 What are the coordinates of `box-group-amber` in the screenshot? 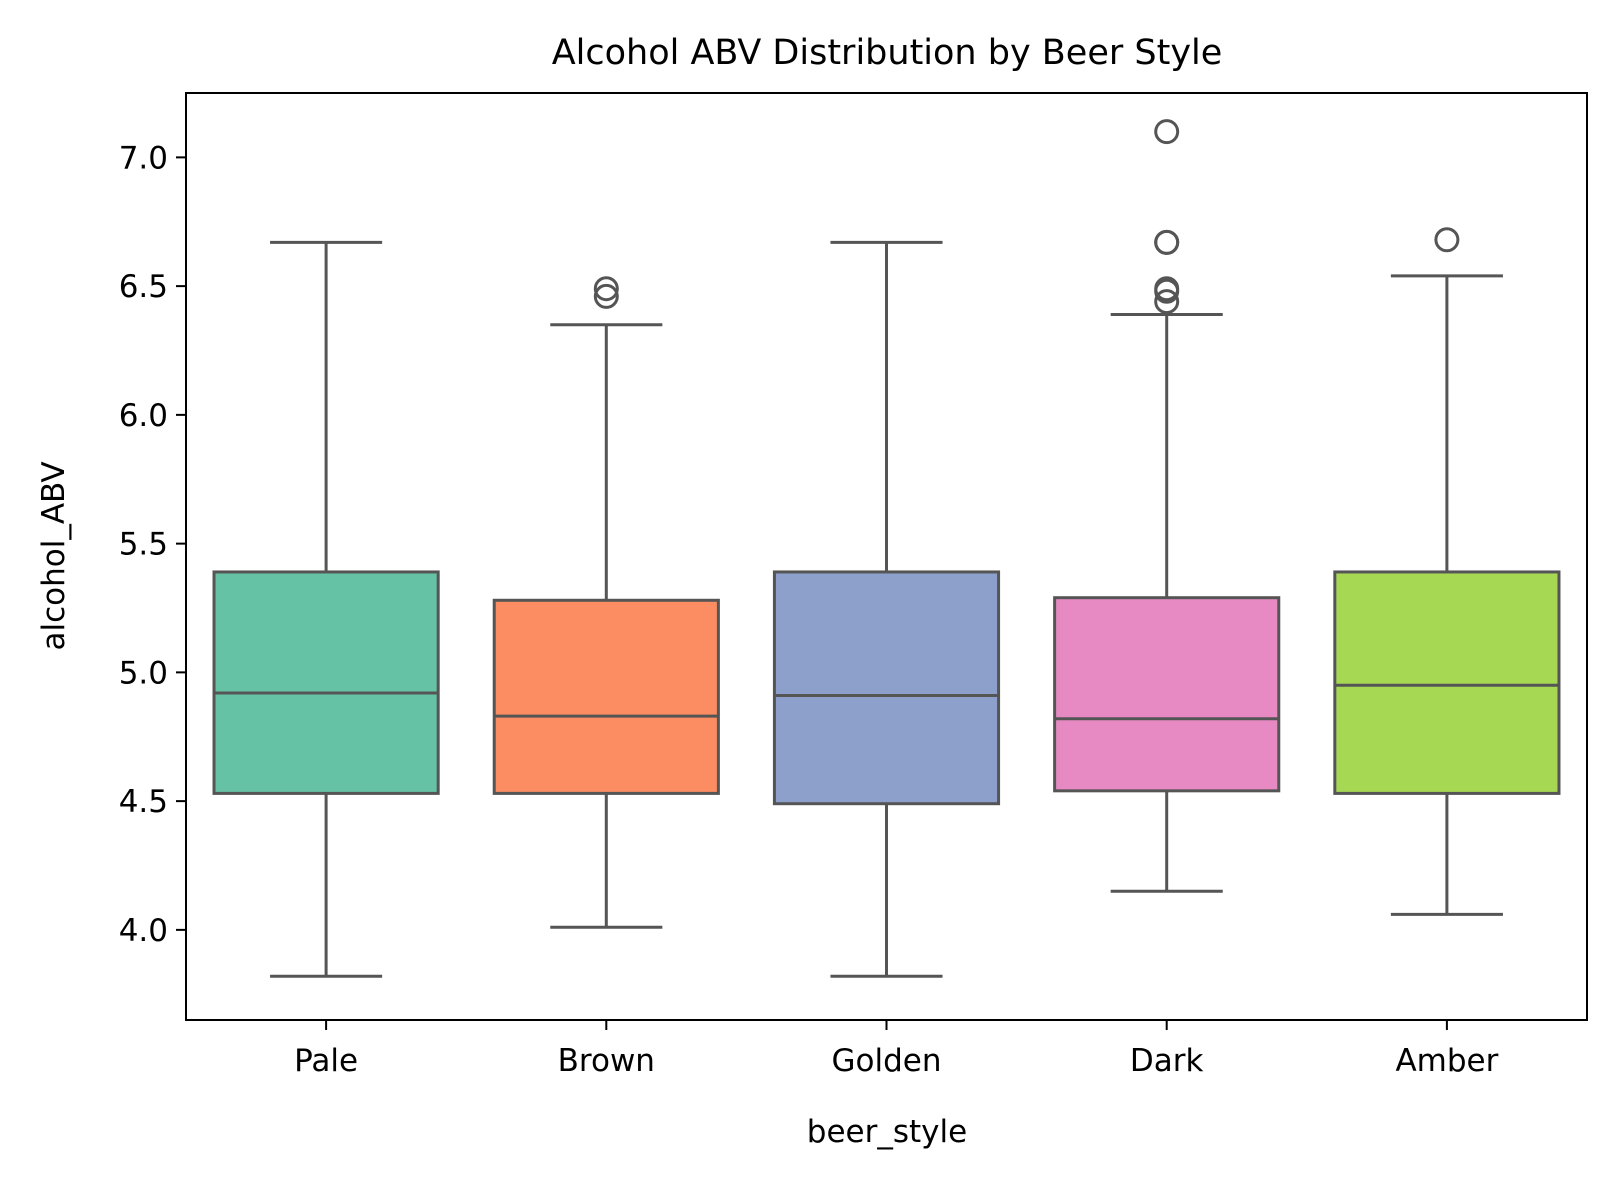 It's located at (1447, 571).